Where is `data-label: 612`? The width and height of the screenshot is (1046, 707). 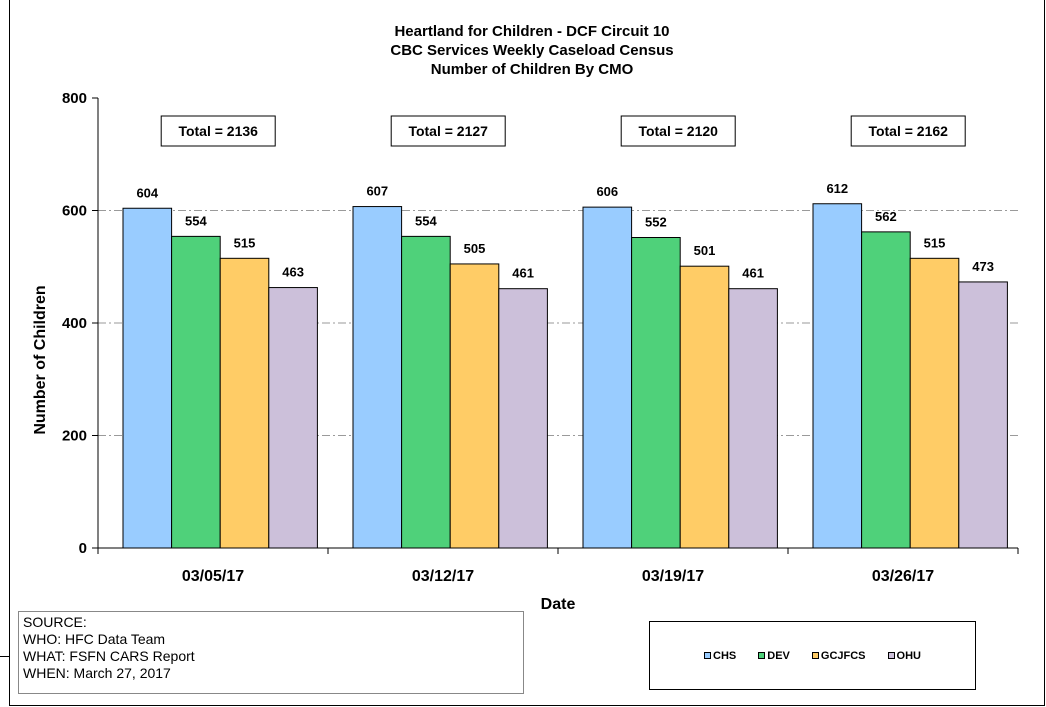
data-label: 612 is located at coordinates (837, 188).